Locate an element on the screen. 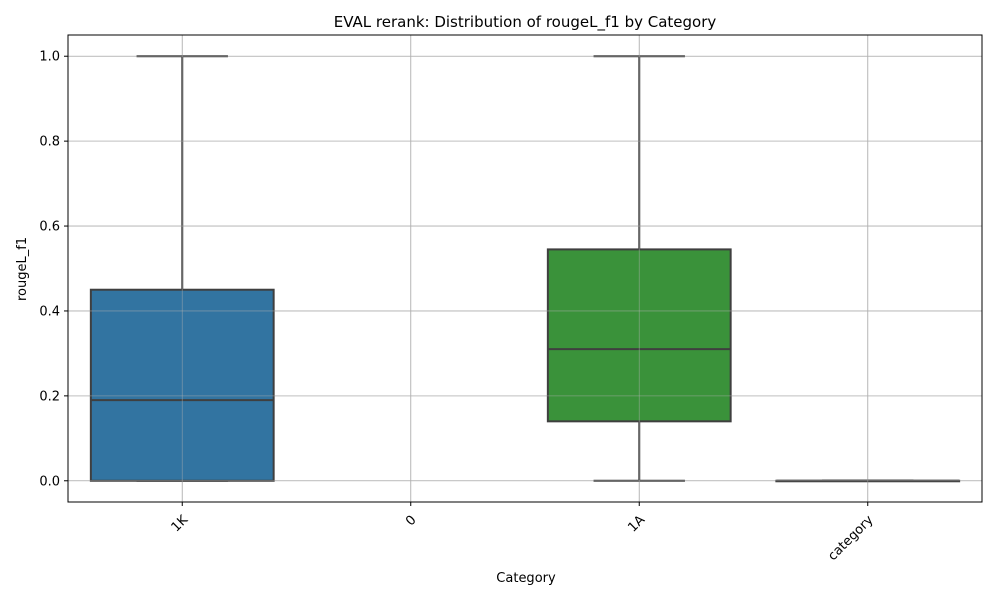 This screenshot has height=600, width=1000. y-tick-label: 0.2 is located at coordinates (49, 396).